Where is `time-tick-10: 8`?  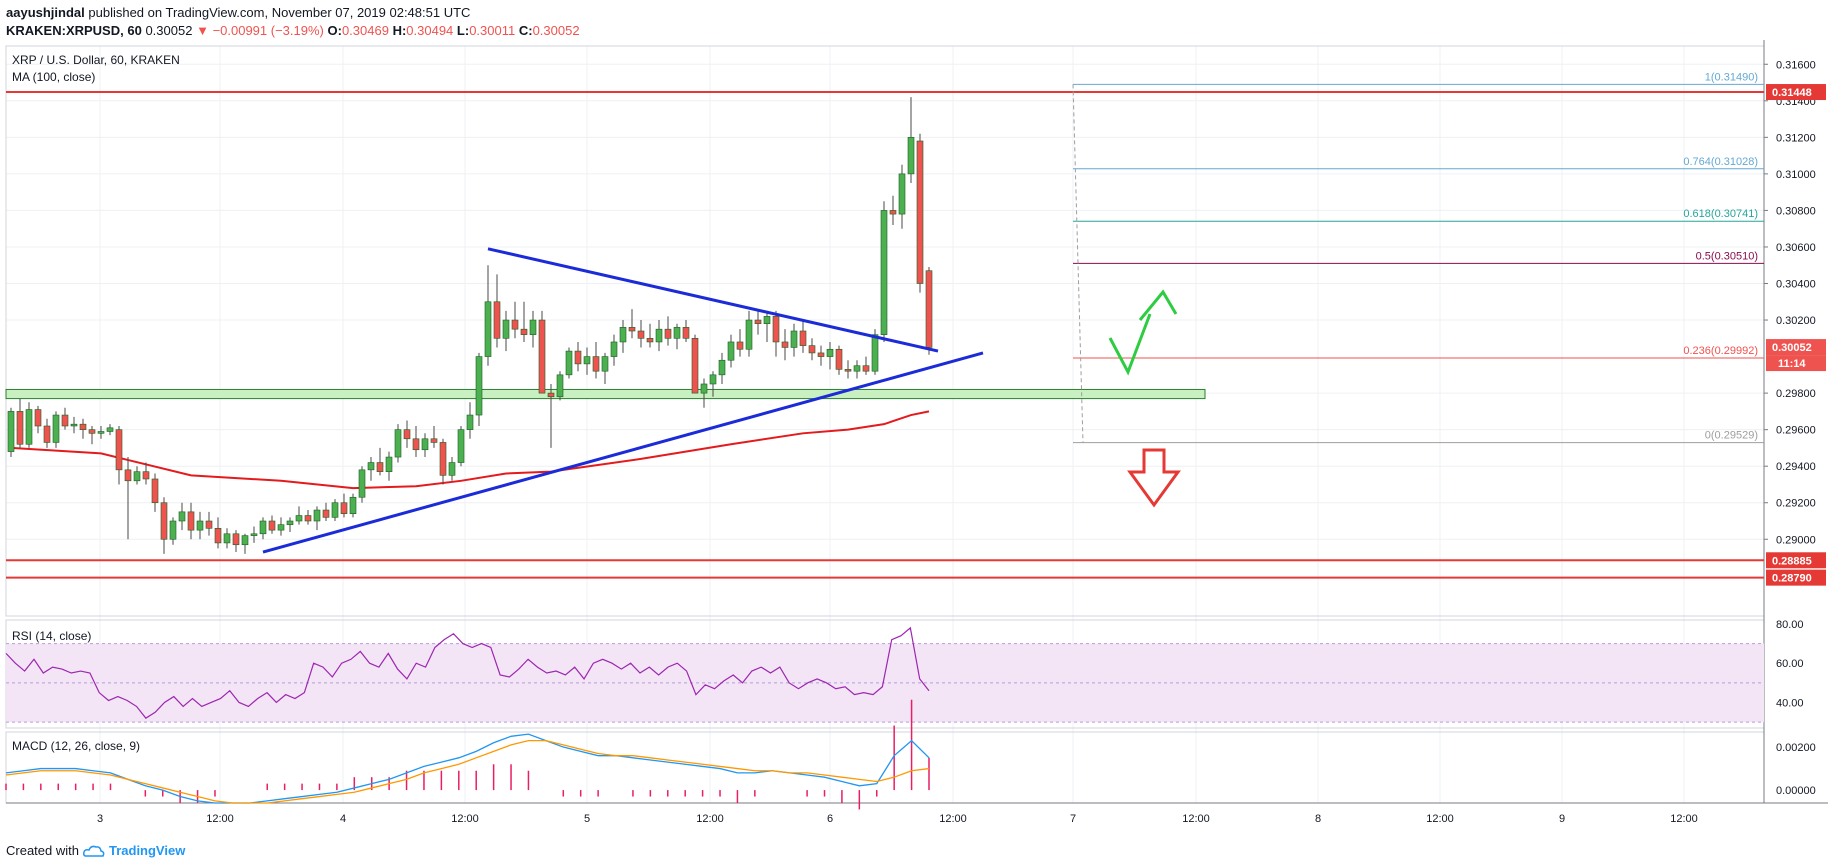
time-tick-10: 8 is located at coordinates (1318, 819).